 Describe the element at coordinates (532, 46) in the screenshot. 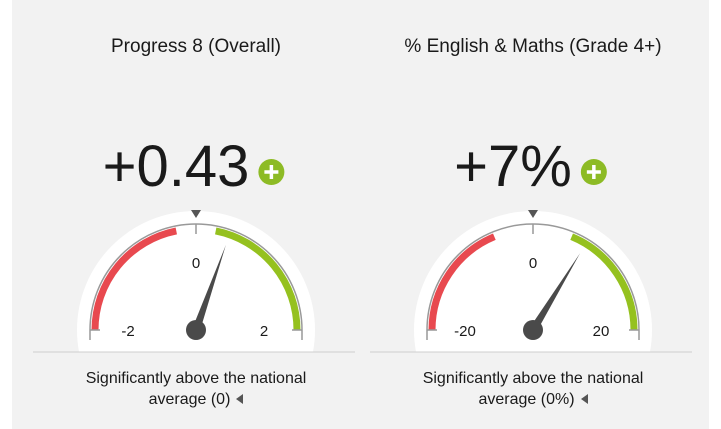

I see `gauge-title: % English & Maths (Grade 4+)` at that location.